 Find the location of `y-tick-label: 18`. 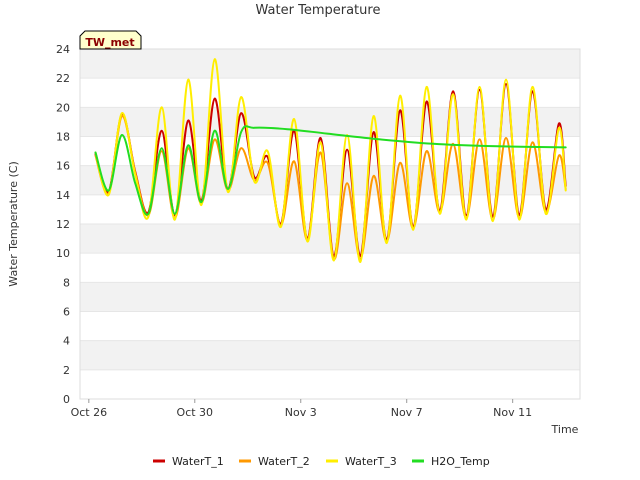

y-tick-label: 18 is located at coordinates (63, 137).